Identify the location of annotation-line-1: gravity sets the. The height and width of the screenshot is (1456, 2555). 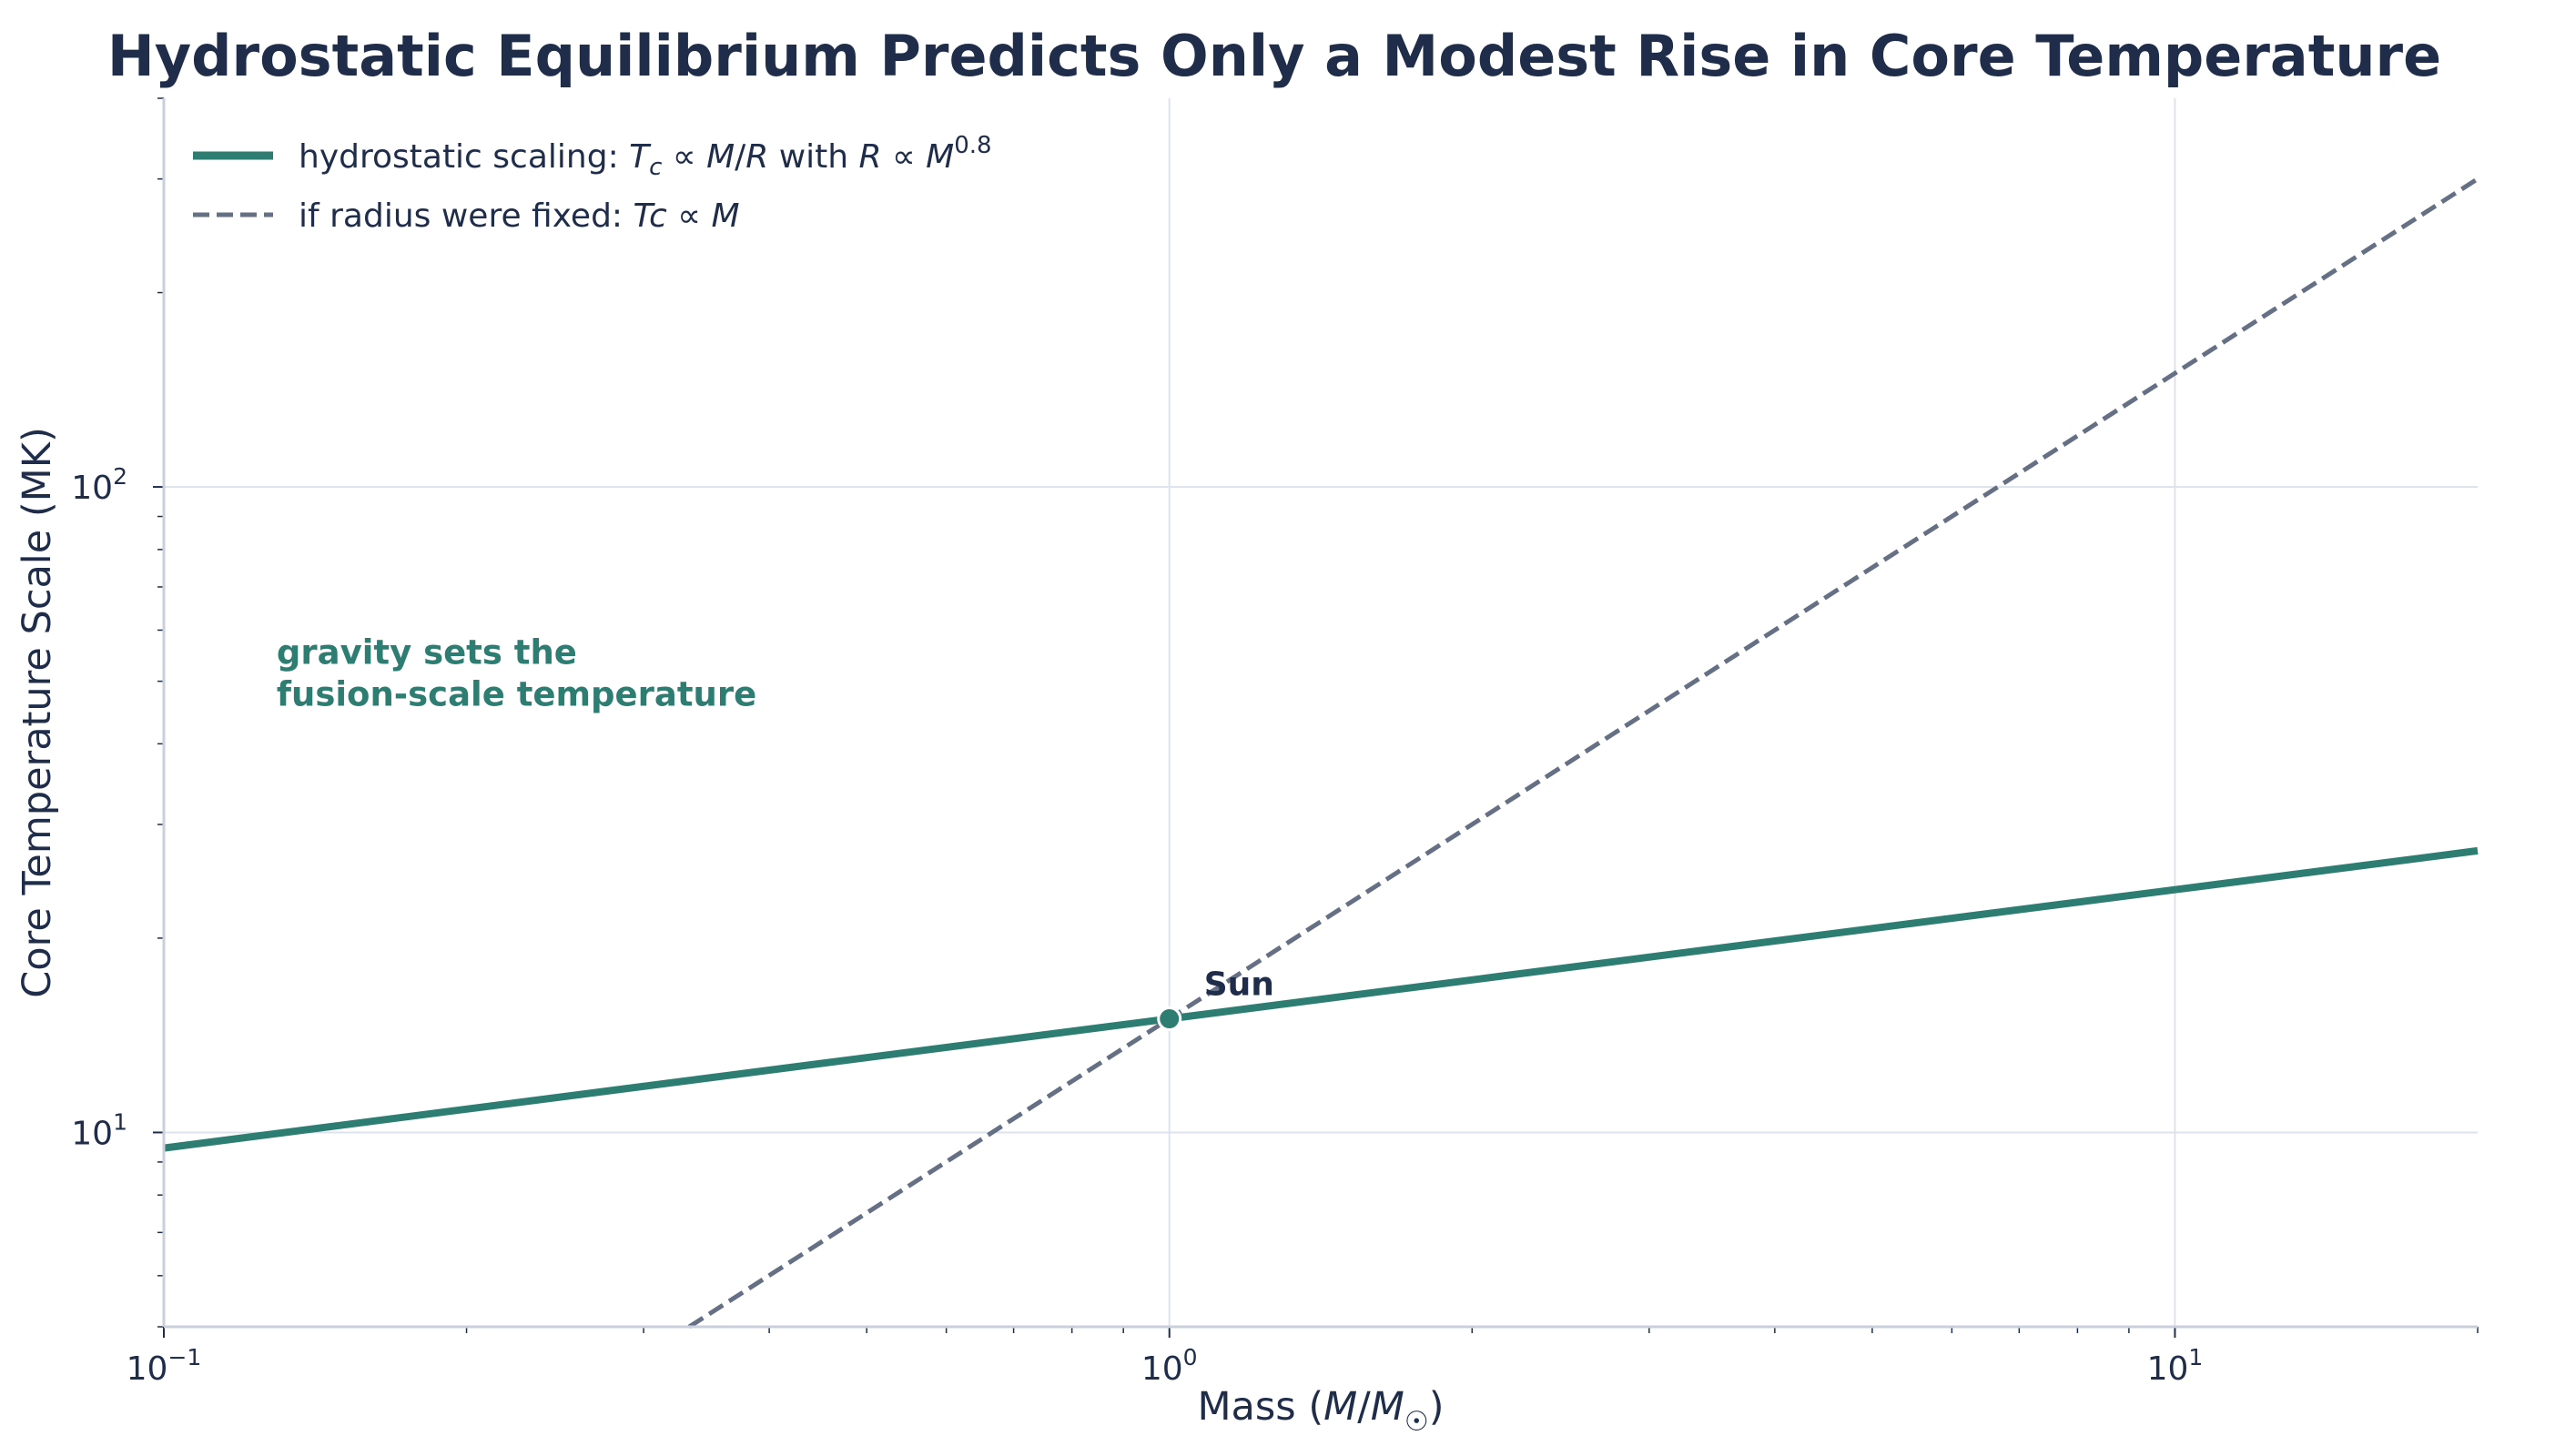
(427, 652).